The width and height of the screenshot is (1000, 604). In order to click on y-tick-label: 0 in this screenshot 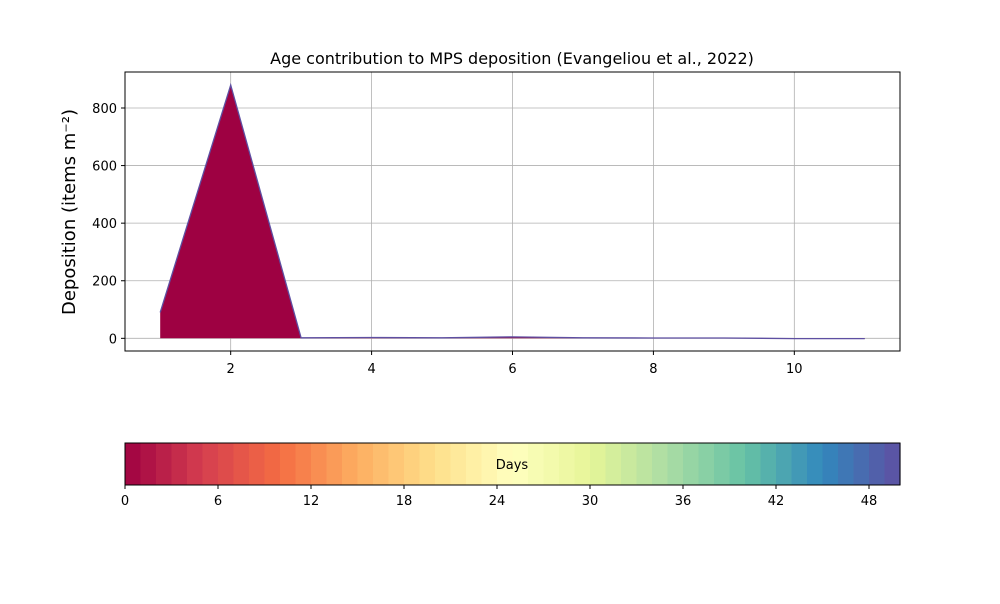, I will do `click(113, 339)`.